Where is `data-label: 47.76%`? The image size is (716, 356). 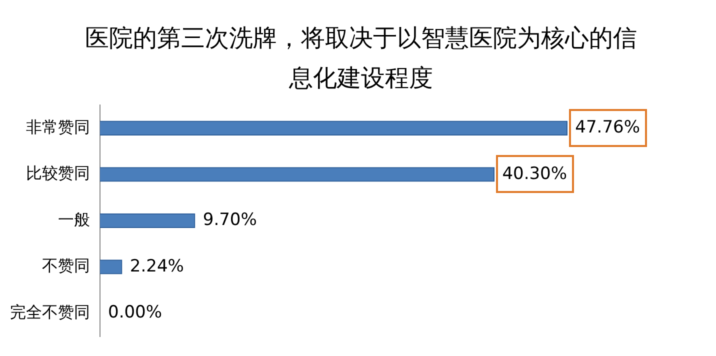
data-label: 47.76% is located at coordinates (607, 128).